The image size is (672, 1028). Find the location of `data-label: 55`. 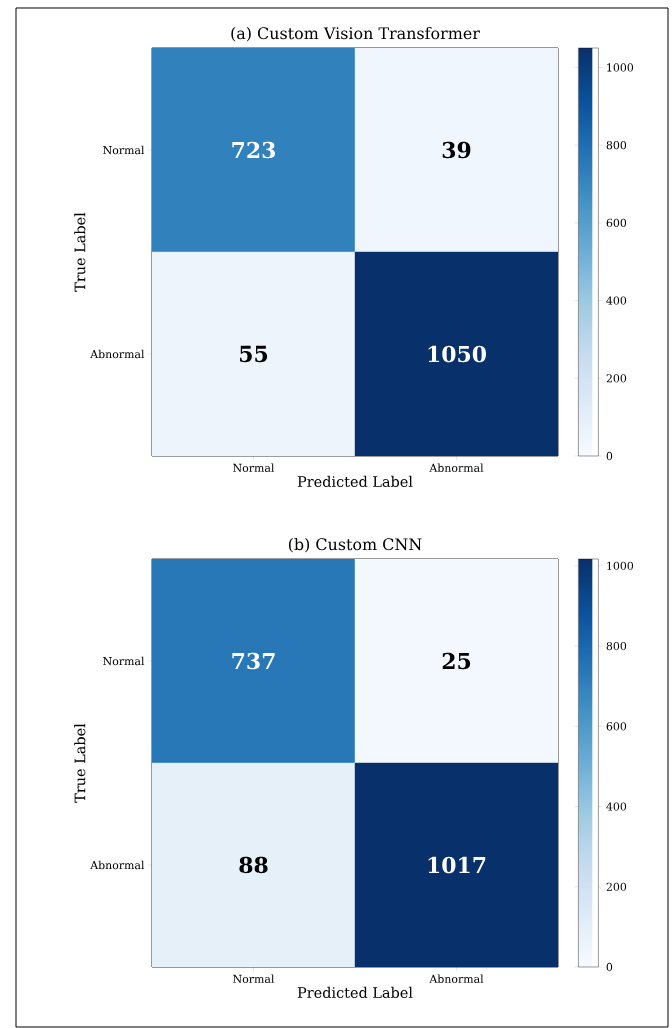

data-label: 55 is located at coordinates (254, 354).